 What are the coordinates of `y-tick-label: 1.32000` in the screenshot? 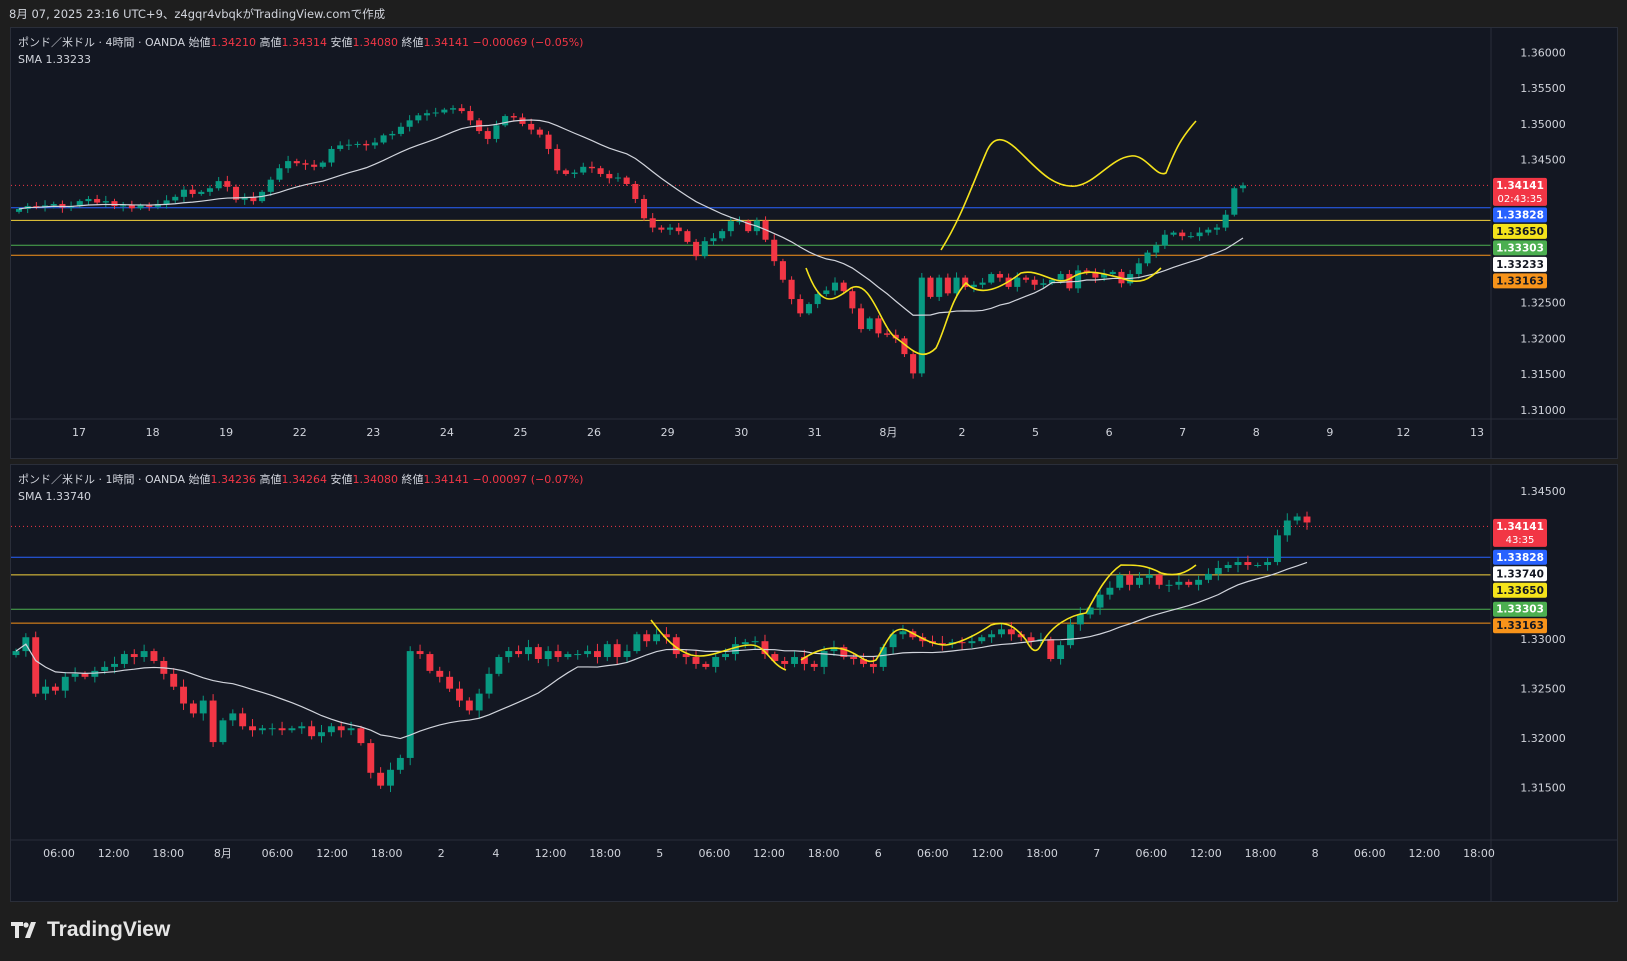 It's located at (1543, 338).